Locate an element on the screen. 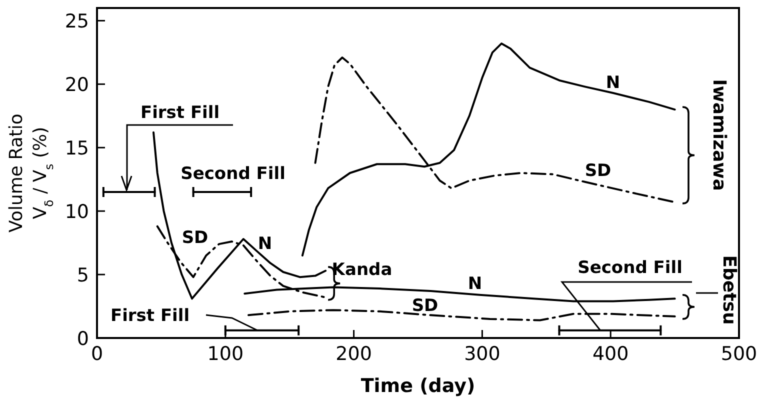 This screenshot has width=766, height=400. y-tick-label: 15 is located at coordinates (76, 149).